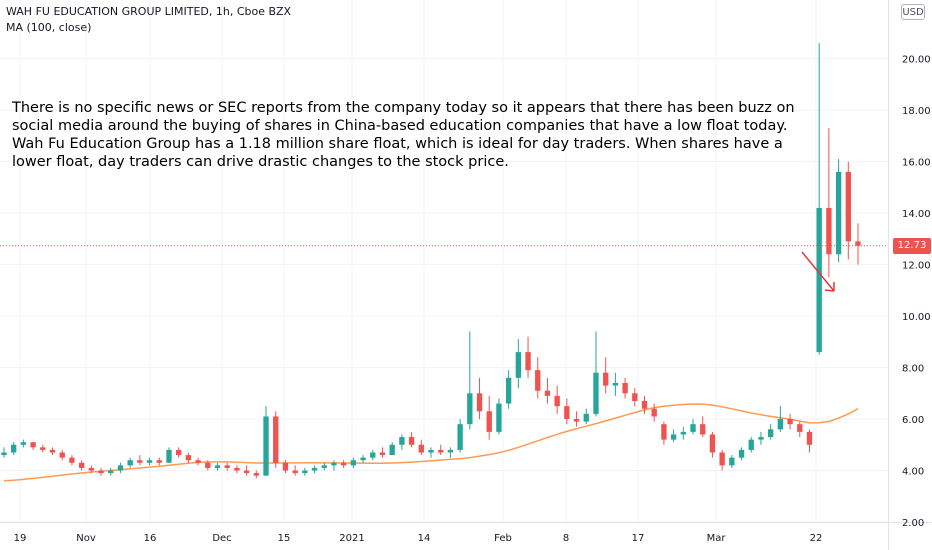 The width and height of the screenshot is (932, 550). I want to click on x-tick-label: Nov, so click(86, 538).